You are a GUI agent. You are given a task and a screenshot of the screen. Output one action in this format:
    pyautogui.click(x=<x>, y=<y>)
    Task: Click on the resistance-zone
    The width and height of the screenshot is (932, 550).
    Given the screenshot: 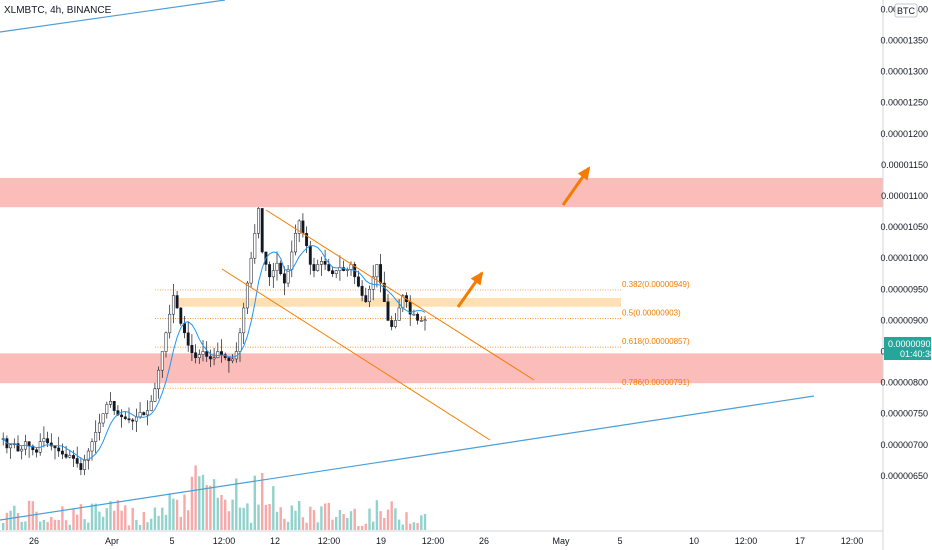 What is the action you would take?
    pyautogui.click(x=441, y=192)
    